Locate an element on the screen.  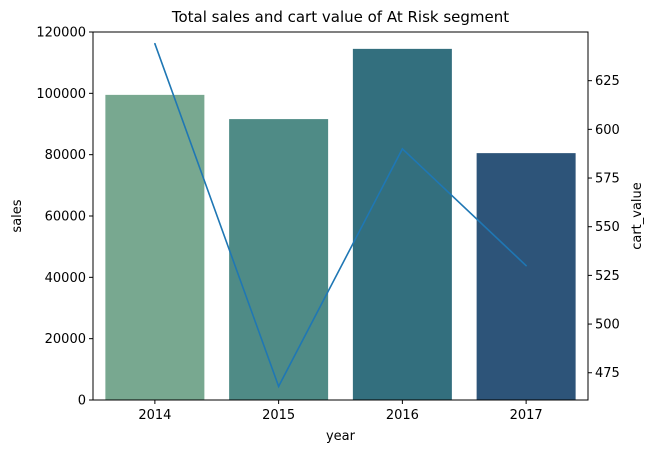
y2-tick-label: 625 is located at coordinates (607, 81).